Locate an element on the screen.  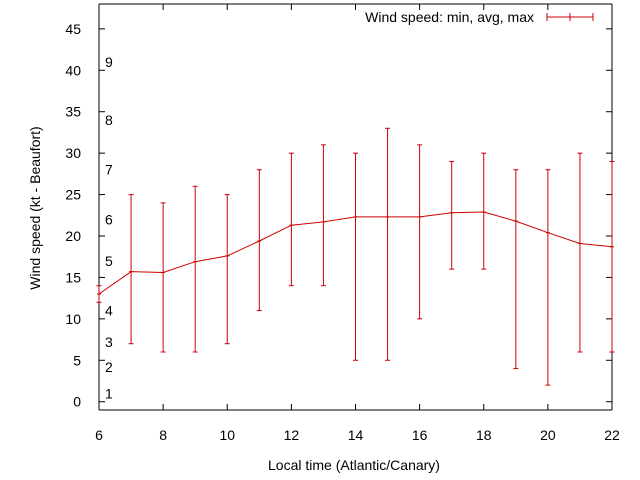
y-tick-label: 25 is located at coordinates (73, 195).